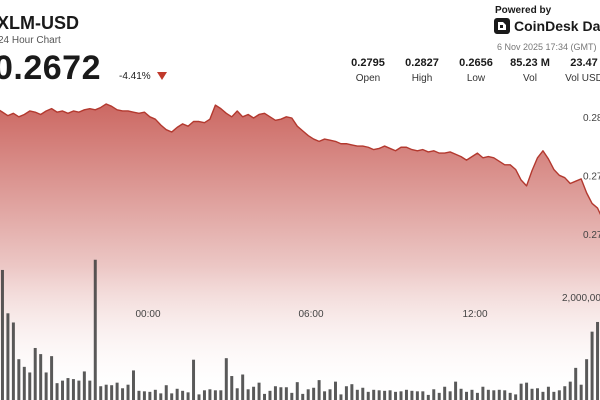 Image resolution: width=600 pixels, height=400 pixels. Describe the element at coordinates (502, 26) in the screenshot. I see `coindesk-logo-icon` at that location.